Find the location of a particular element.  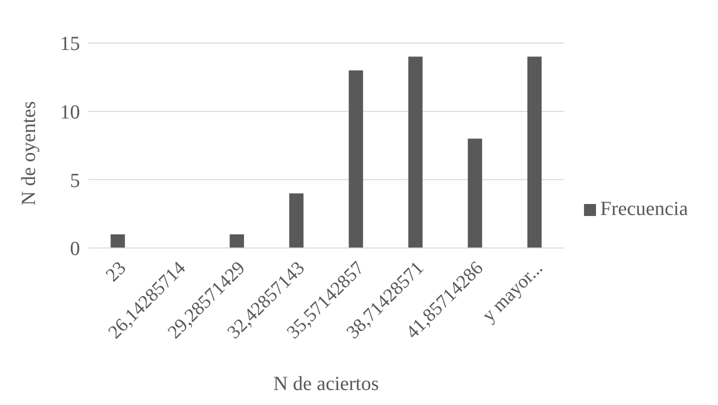

y-tick-label: 15 is located at coordinates (70, 44).